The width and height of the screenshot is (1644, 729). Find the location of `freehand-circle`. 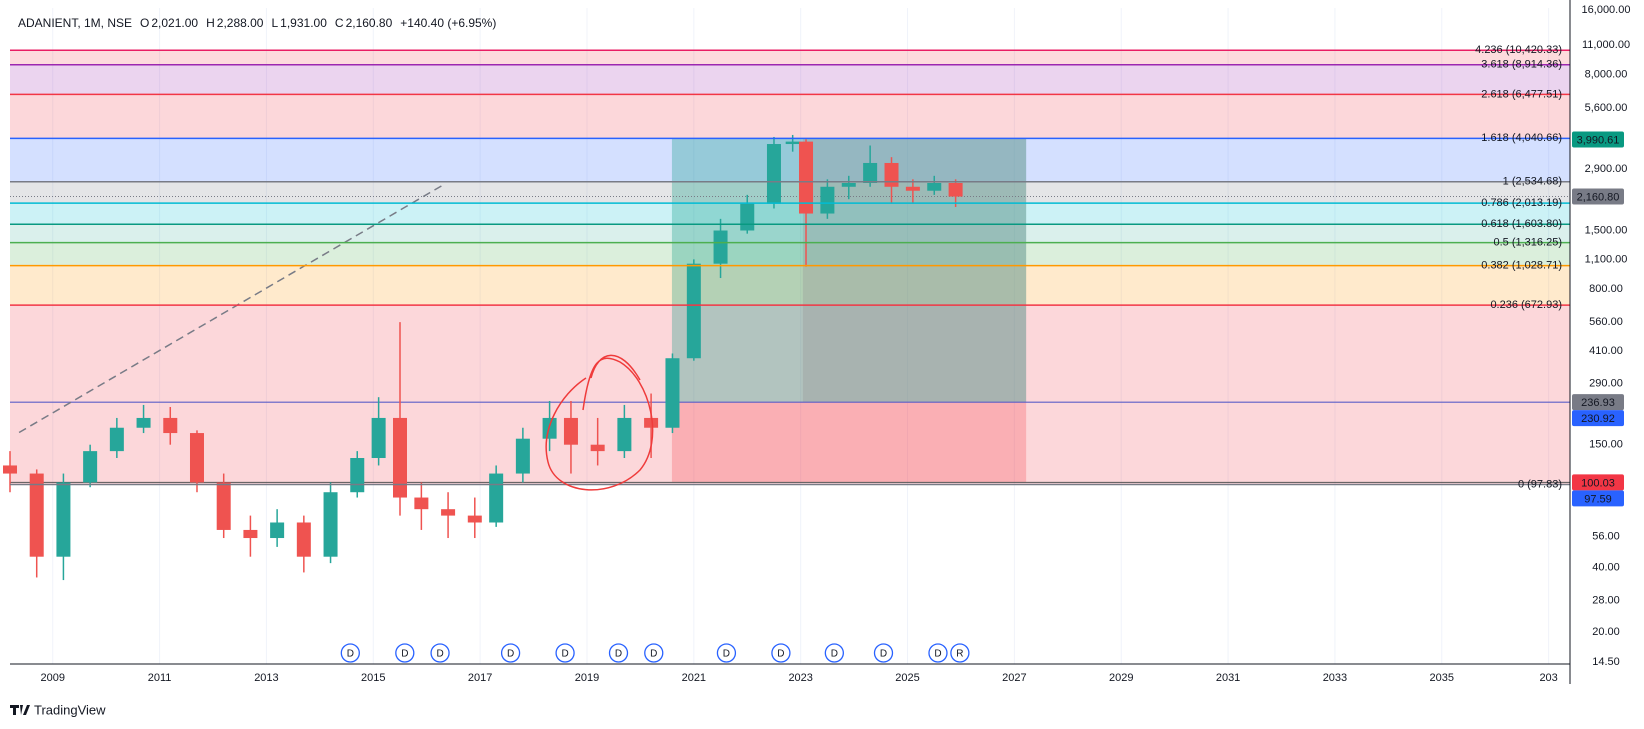

freehand-circle is located at coordinates (599, 422).